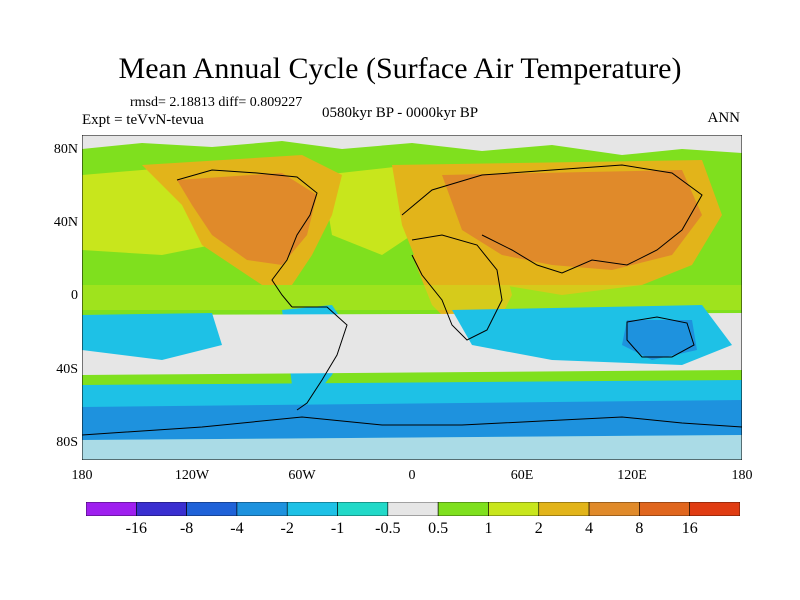 Image resolution: width=800 pixels, height=600 pixels. I want to click on lon-label-180e: 180, so click(742, 475).